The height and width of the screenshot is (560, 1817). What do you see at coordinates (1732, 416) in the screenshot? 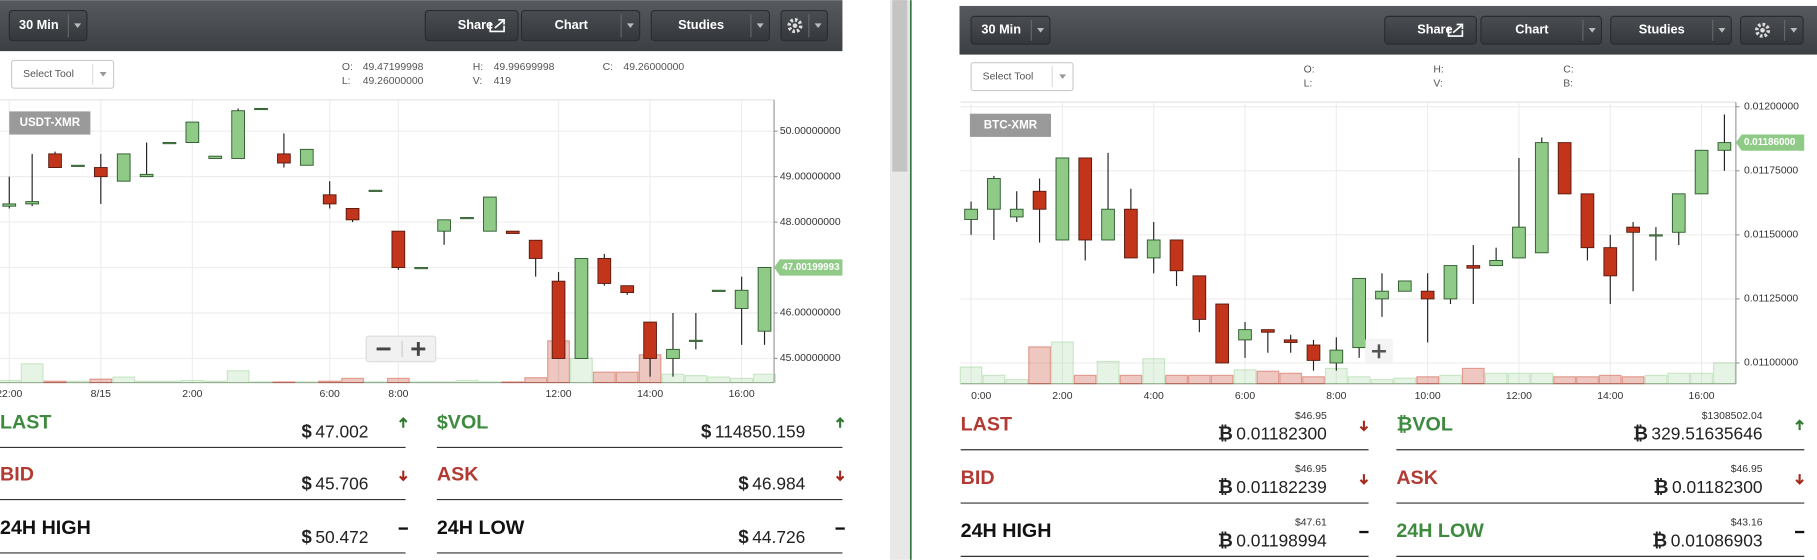
I see `stat-usd: $1308502.04` at bounding box center [1732, 416].